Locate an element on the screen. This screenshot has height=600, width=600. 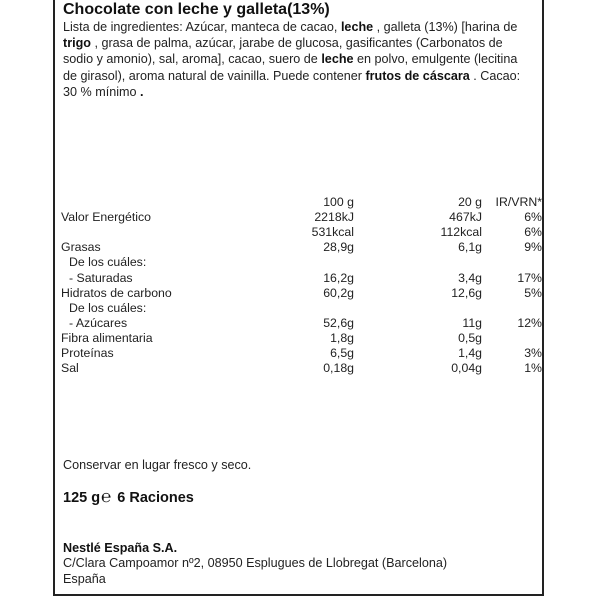
value-per-100g: 52,6g is located at coordinates (338, 322).